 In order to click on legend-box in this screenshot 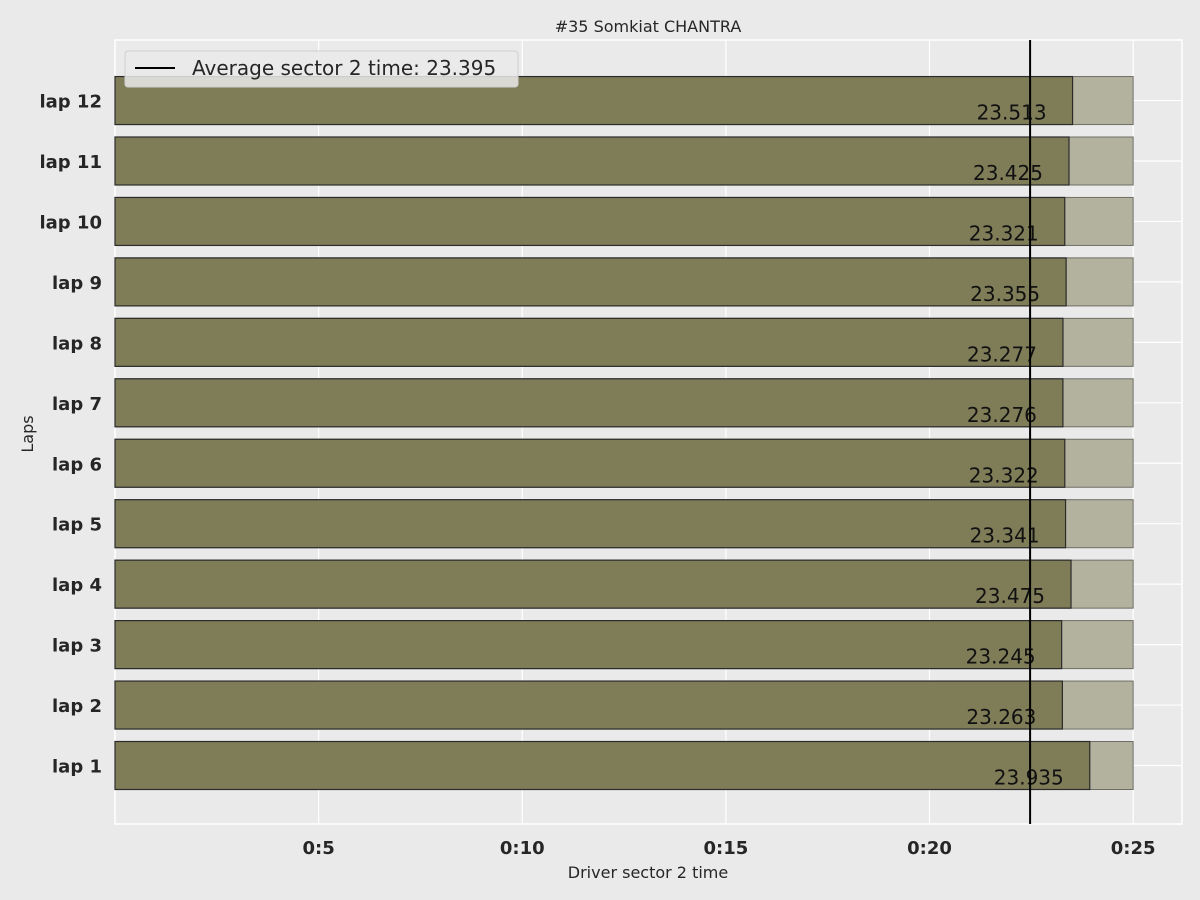, I will do `click(321, 69)`.